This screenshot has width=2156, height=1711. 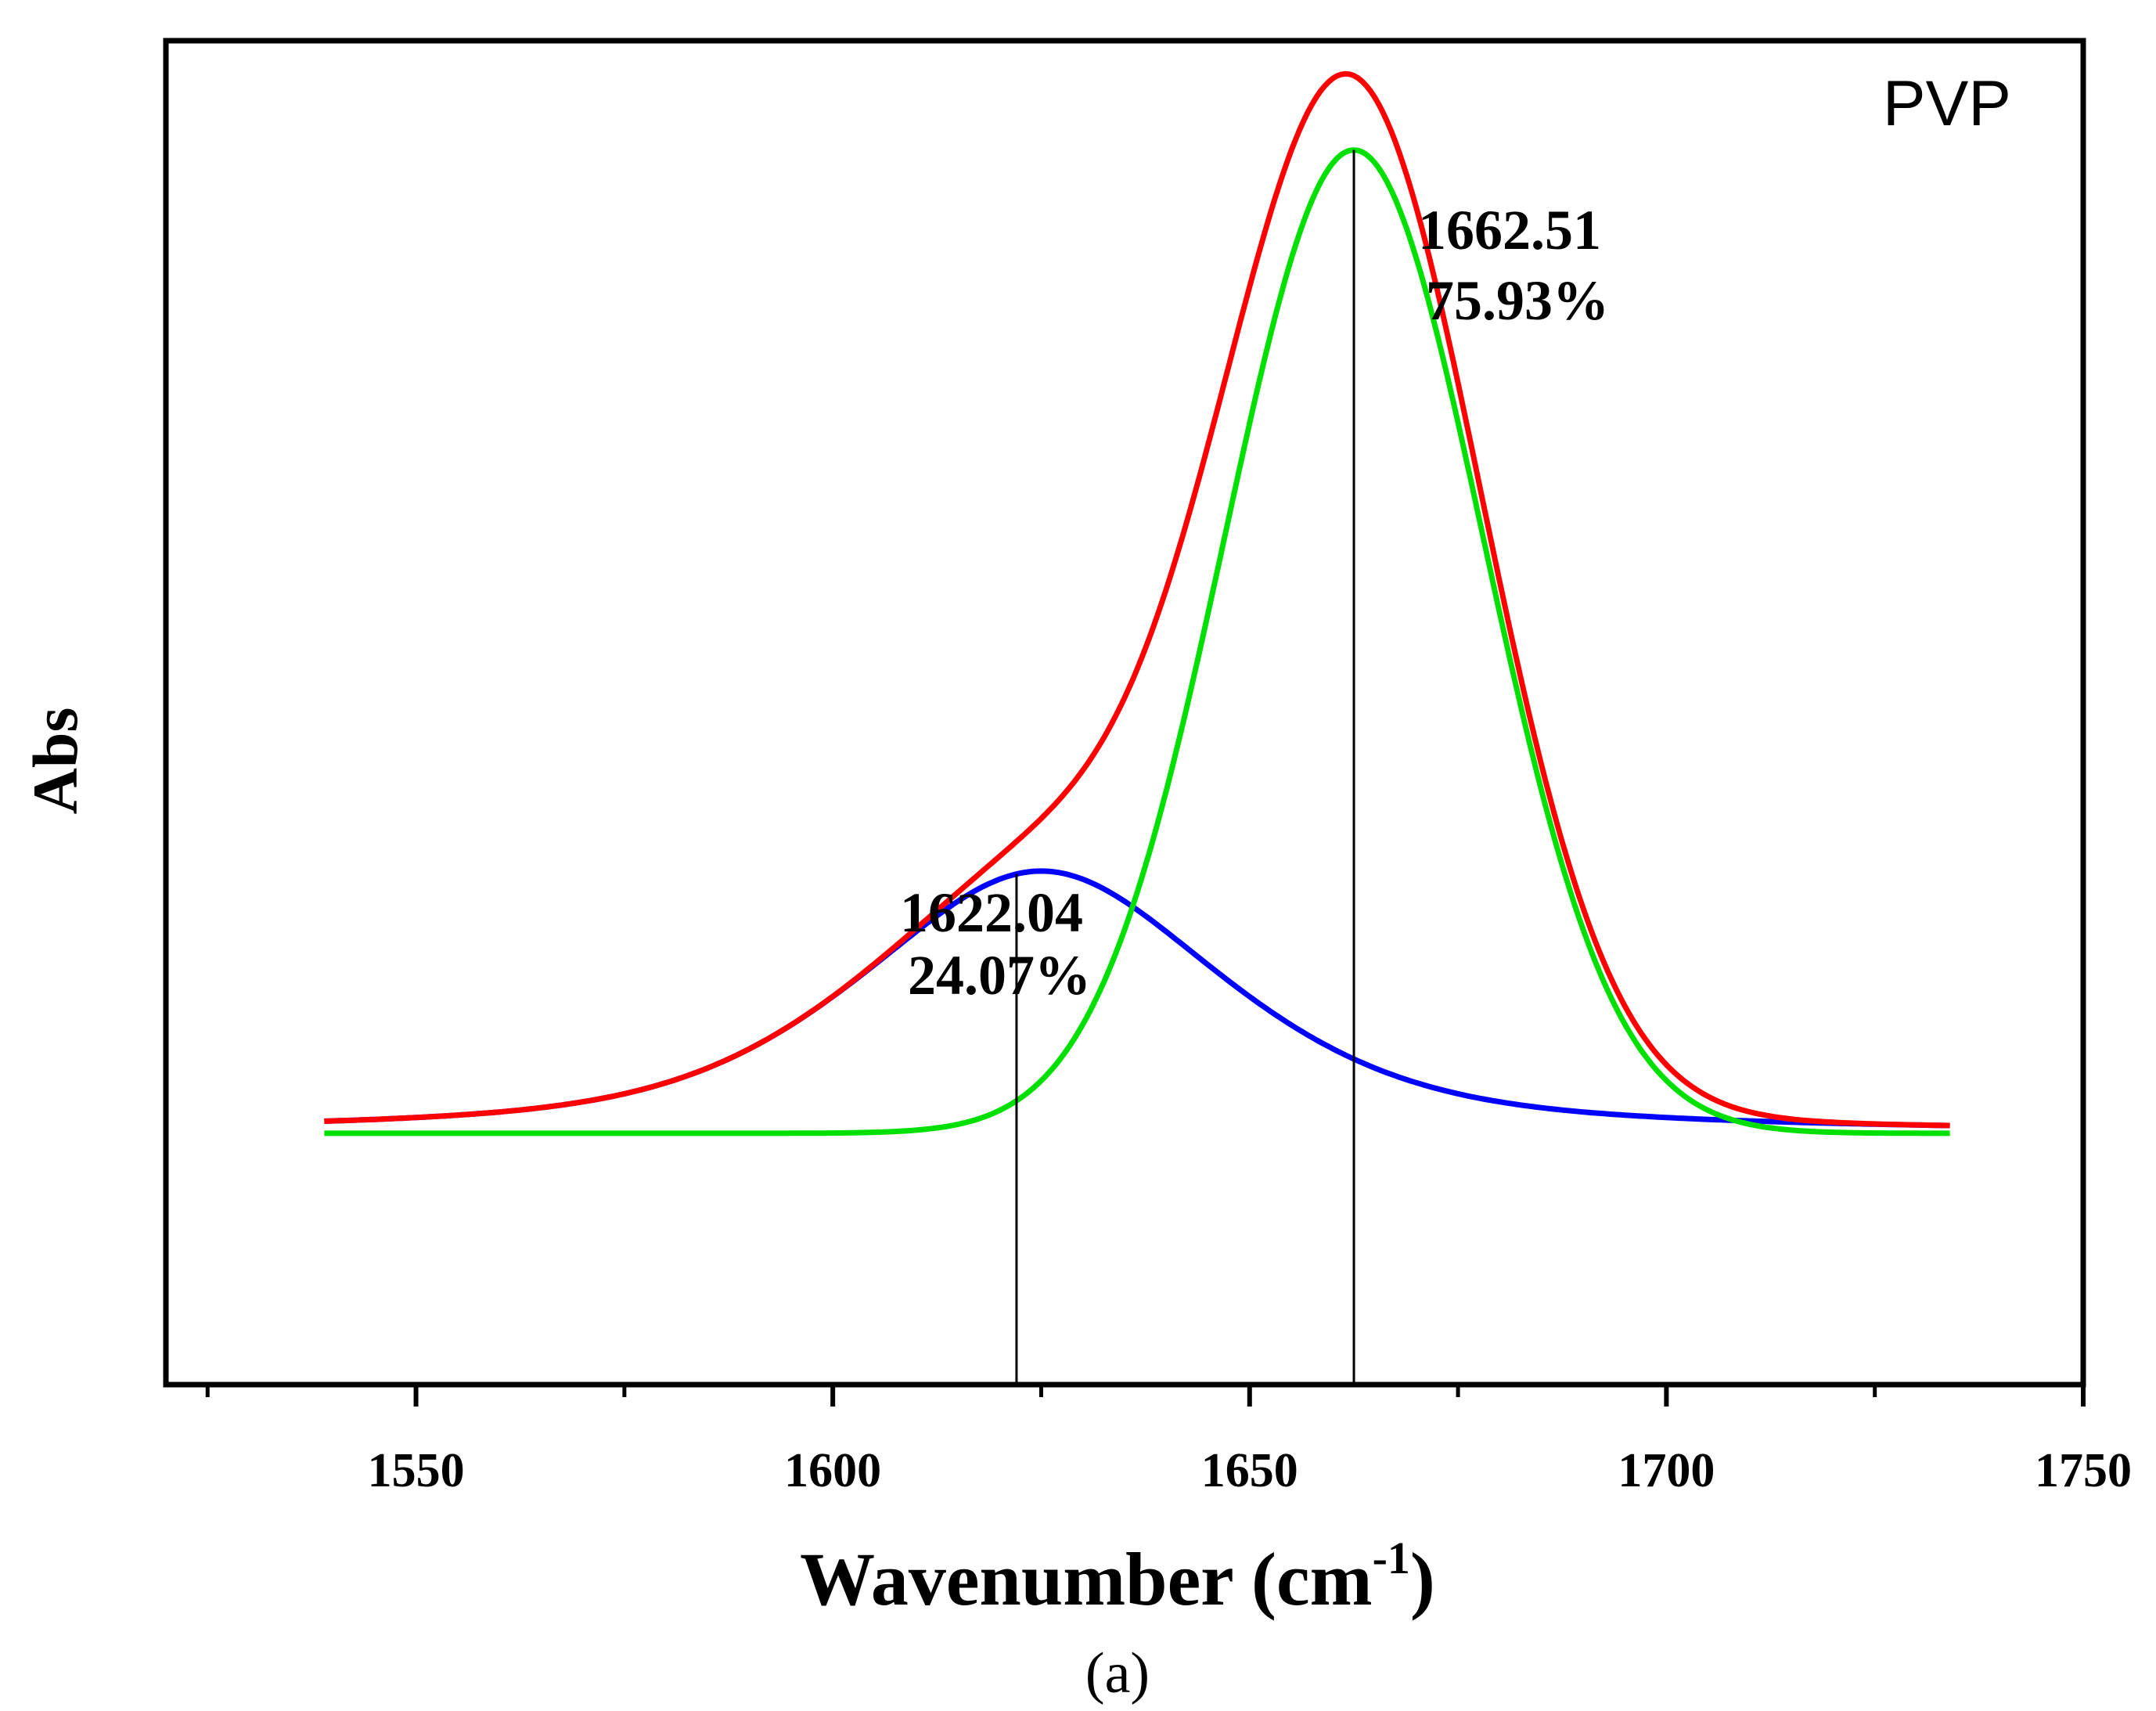 What do you see at coordinates (1391, 1558) in the screenshot?
I see `x-axis-label-sup: -1` at bounding box center [1391, 1558].